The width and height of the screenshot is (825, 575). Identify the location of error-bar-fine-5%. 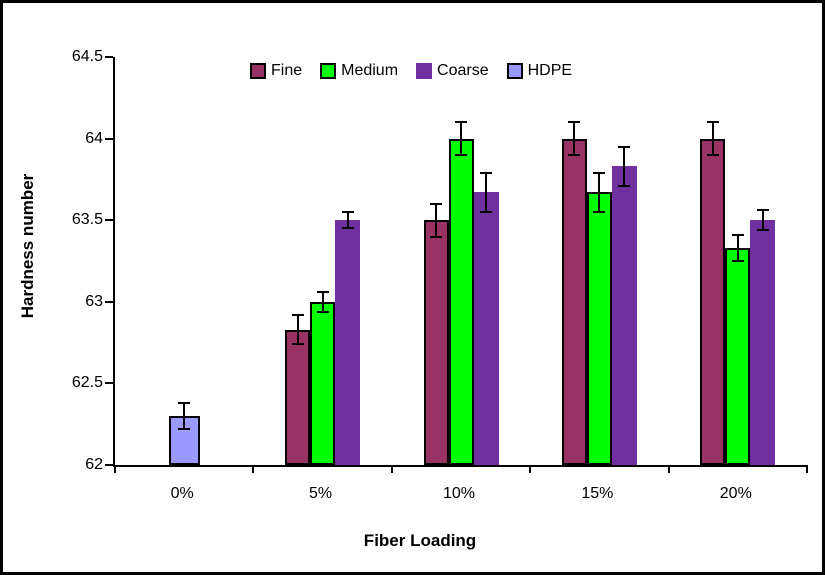
(297, 329).